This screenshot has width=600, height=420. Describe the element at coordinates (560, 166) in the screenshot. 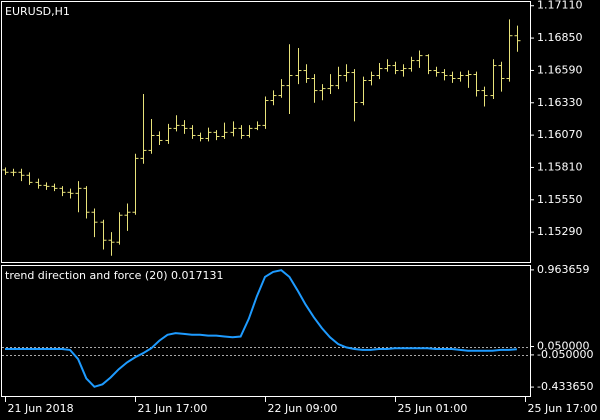

I see `y-tick-label: 1.15810` at that location.